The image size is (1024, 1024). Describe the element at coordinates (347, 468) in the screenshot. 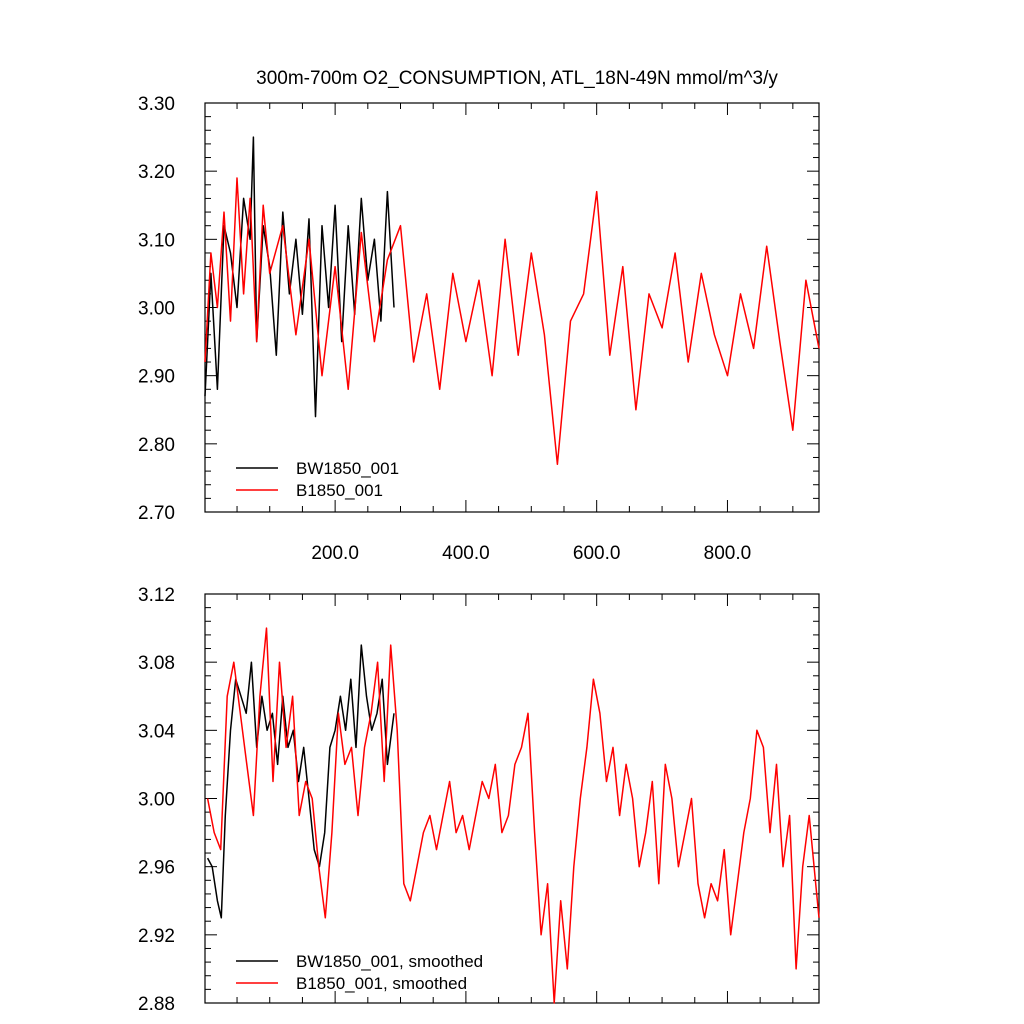

I see `legend-label-bw1850: BW1850_001` at that location.